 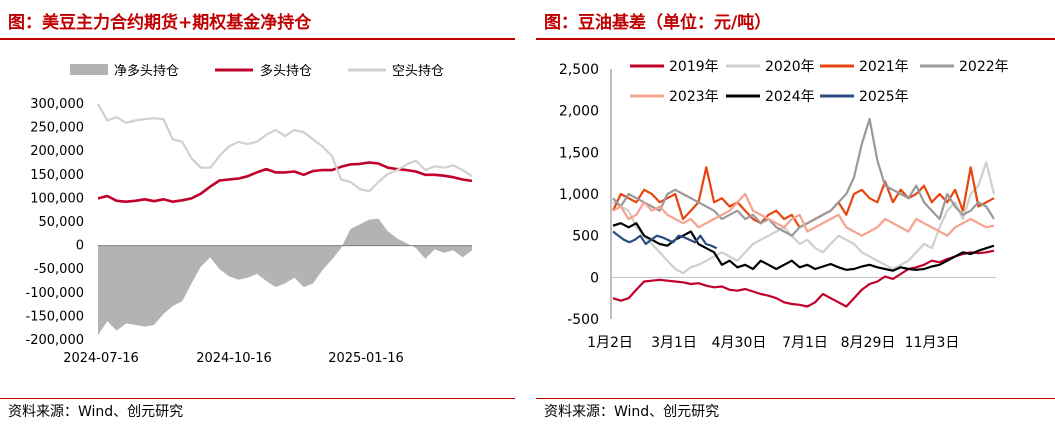 I want to click on x-tick-label: 2025-01-16, so click(x=366, y=358).